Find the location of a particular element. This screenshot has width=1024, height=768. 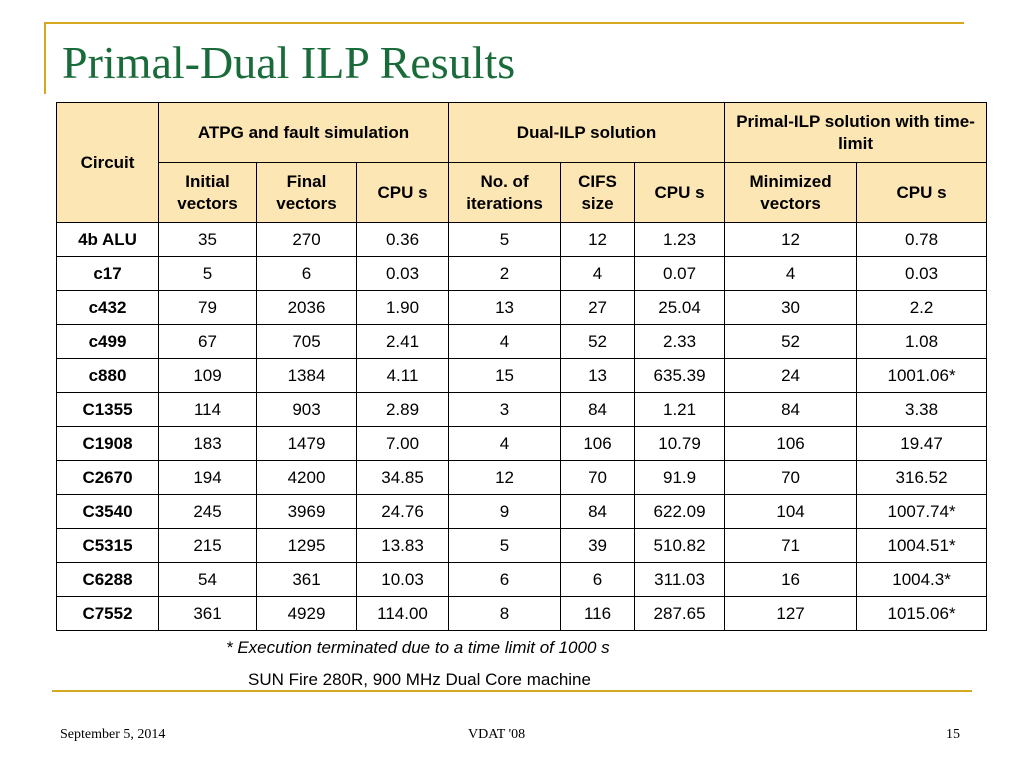

subheader-cell: No. of iterations is located at coordinates (505, 192).